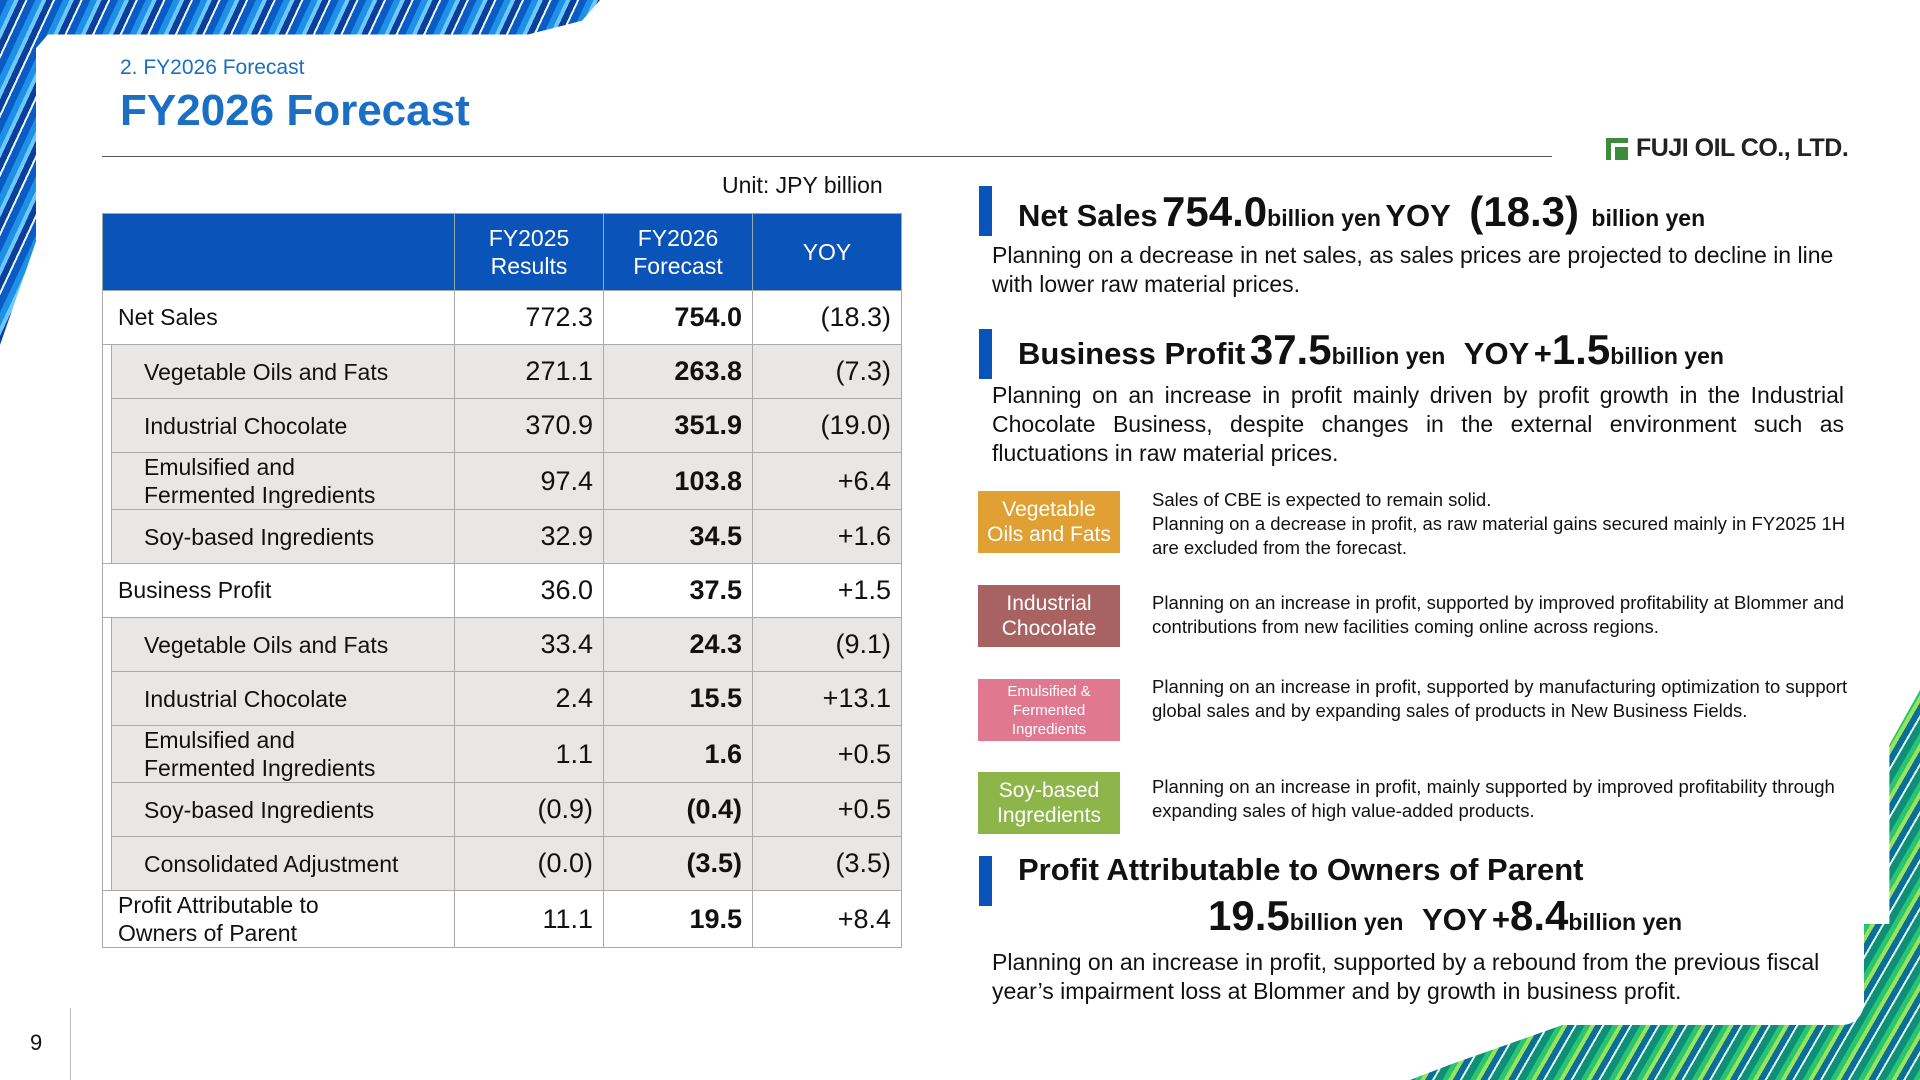  What do you see at coordinates (212, 67) in the screenshot?
I see `breadcrumb: 2. FY2026 Forecast` at bounding box center [212, 67].